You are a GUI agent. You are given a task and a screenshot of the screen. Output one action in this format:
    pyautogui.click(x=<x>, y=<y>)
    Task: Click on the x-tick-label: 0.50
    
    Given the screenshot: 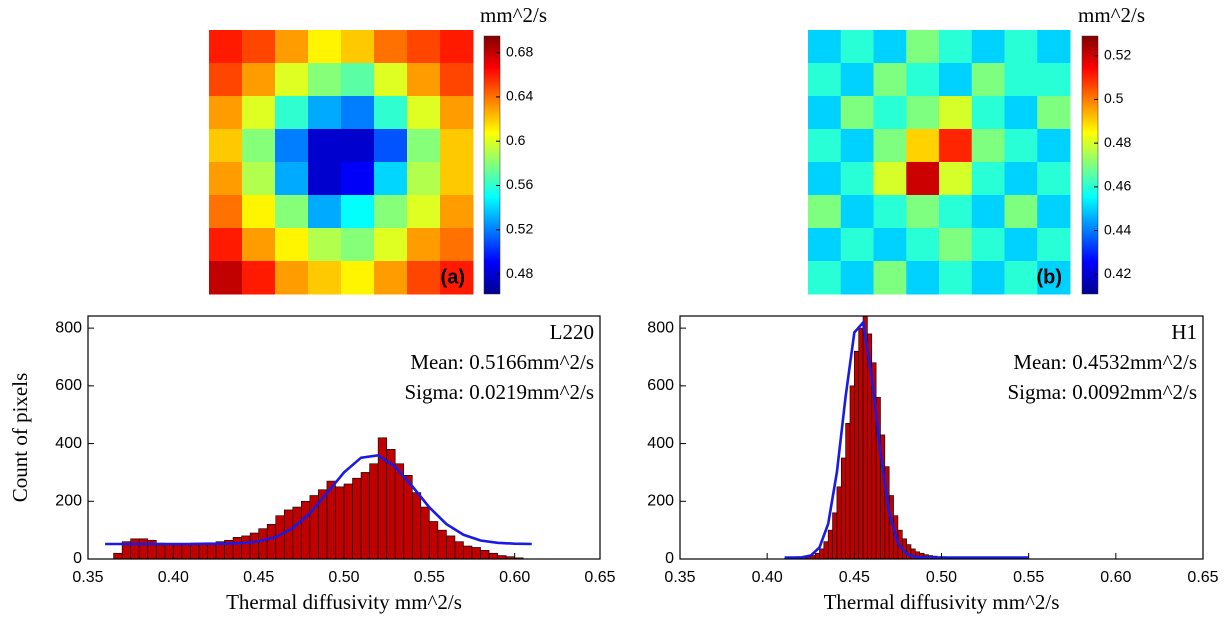 What is the action you would take?
    pyautogui.click(x=941, y=577)
    